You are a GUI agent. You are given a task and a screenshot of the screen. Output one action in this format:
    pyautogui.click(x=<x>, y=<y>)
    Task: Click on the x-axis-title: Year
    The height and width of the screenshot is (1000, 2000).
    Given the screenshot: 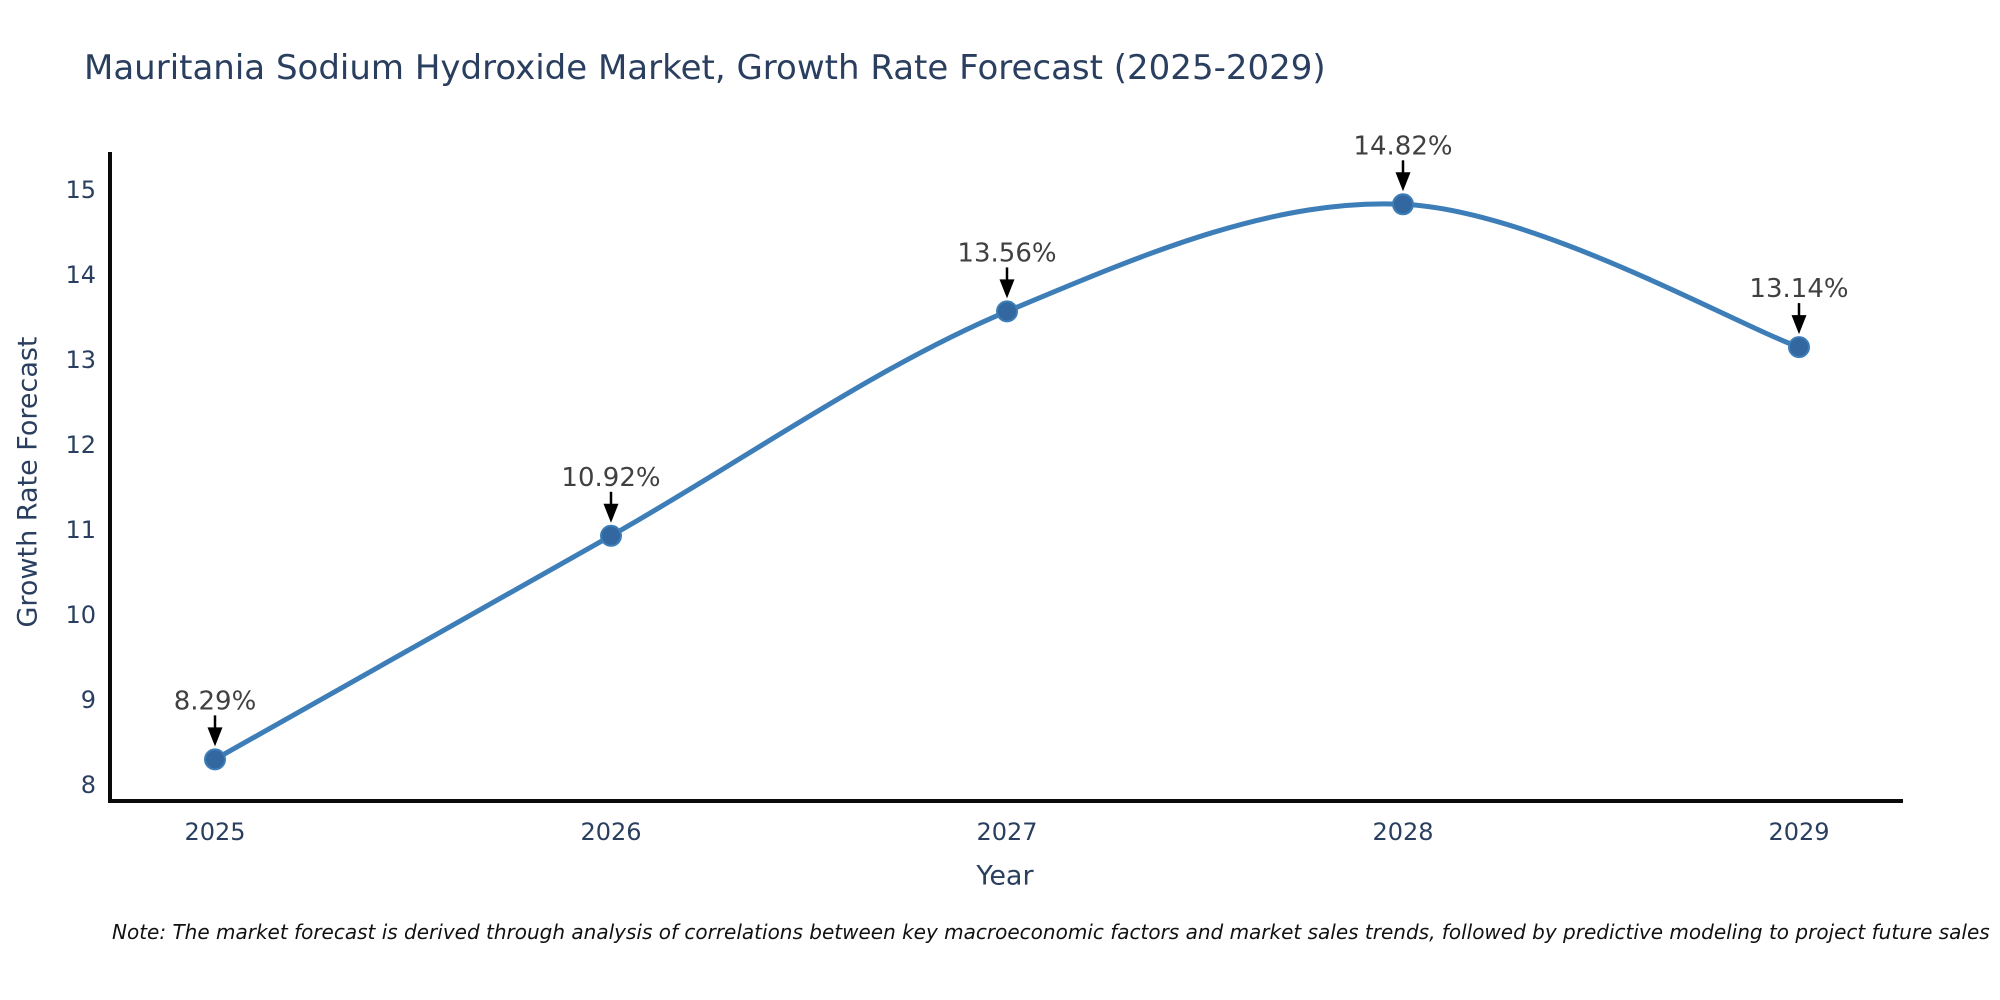 What is the action you would take?
    pyautogui.click(x=1005, y=876)
    